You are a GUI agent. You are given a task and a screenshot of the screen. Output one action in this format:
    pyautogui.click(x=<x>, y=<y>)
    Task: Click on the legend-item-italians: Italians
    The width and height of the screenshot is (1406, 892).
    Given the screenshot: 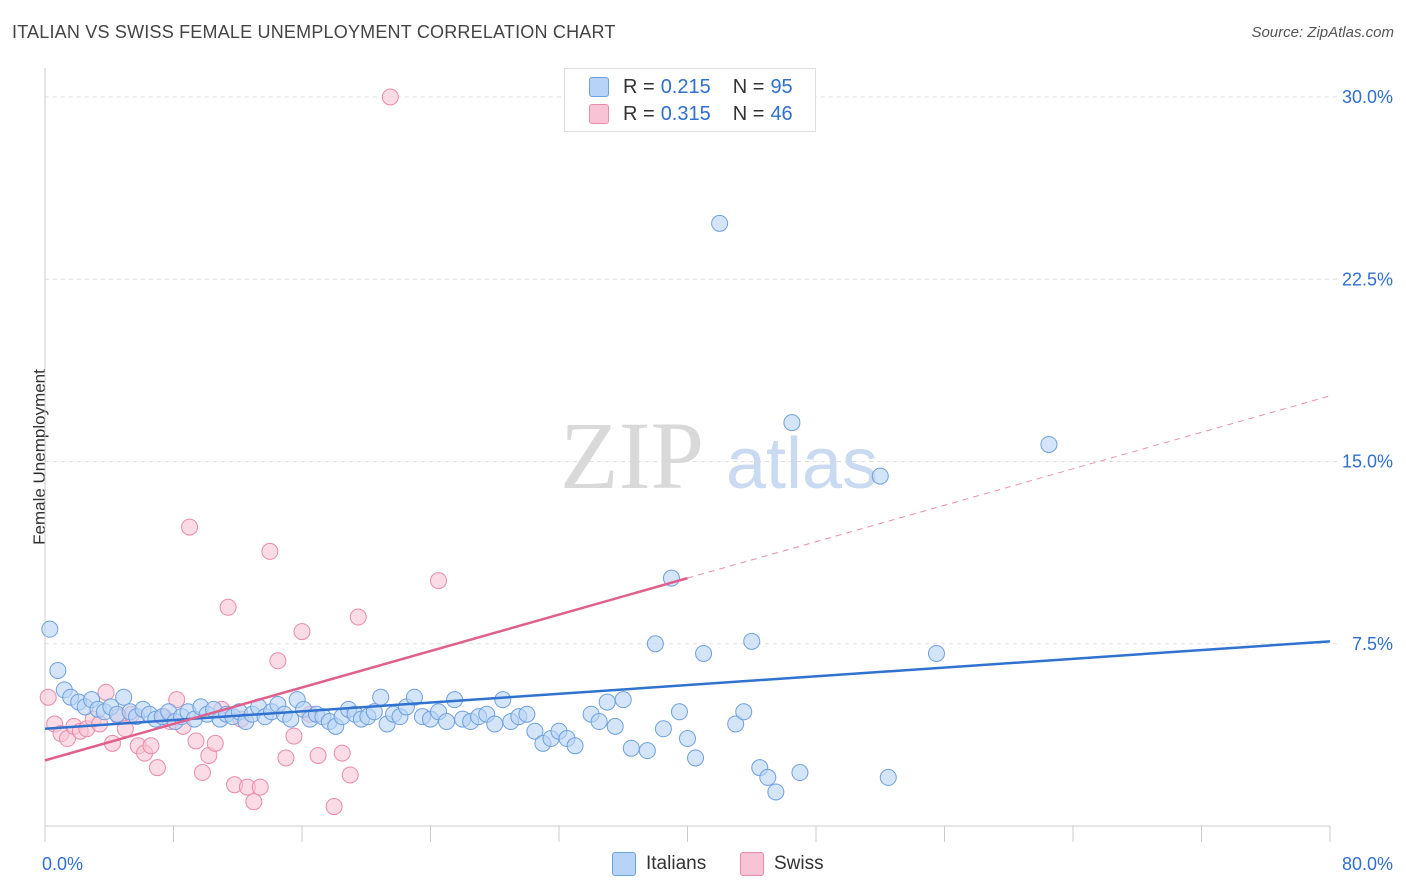 What is the action you would take?
    pyautogui.click(x=659, y=864)
    